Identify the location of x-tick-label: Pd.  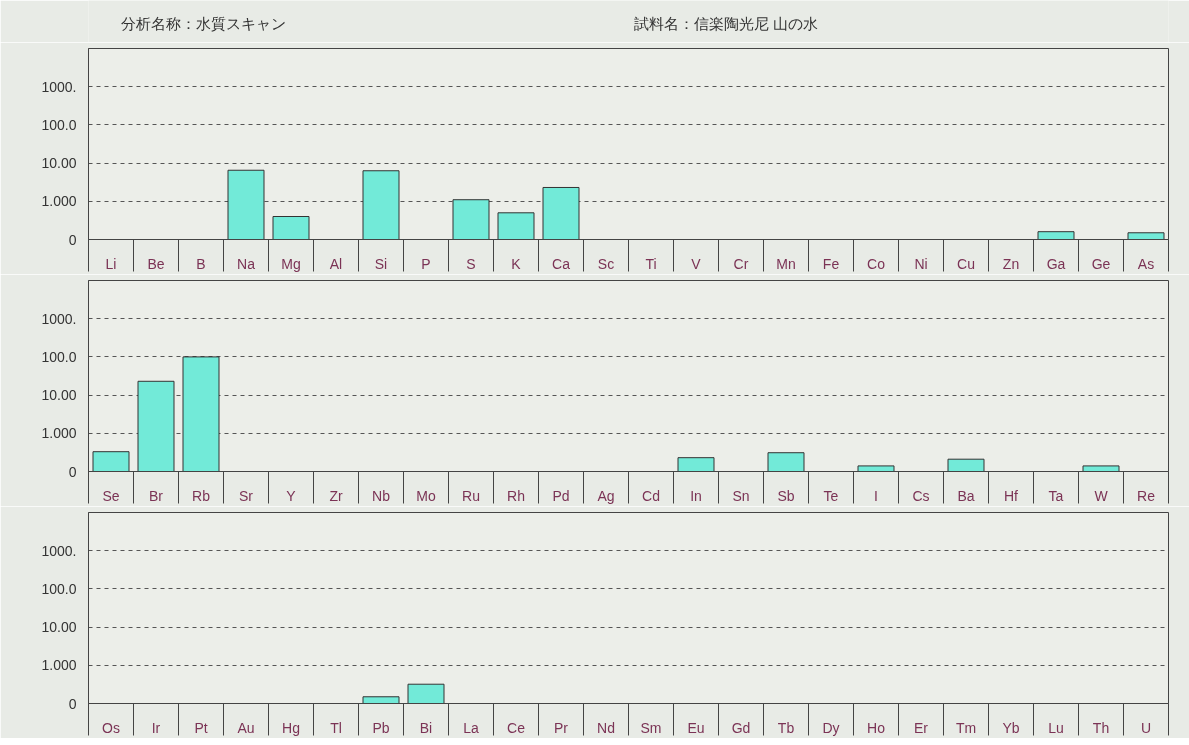
(561, 495).